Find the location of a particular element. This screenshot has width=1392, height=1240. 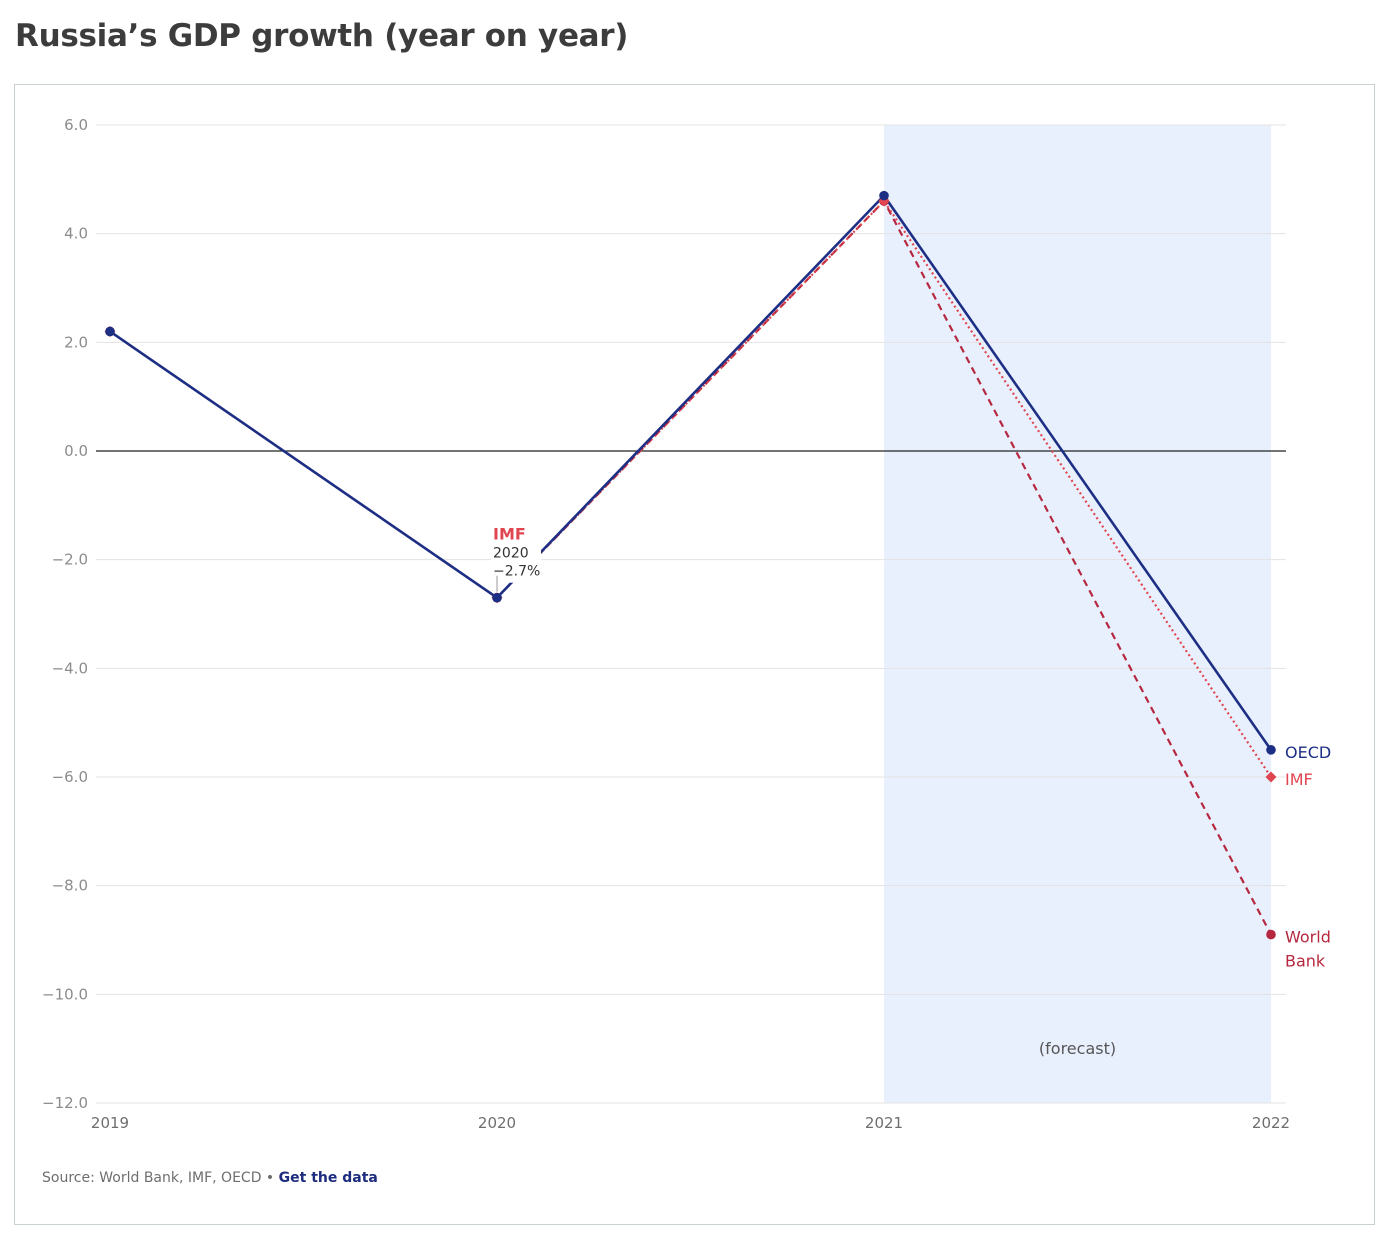

y-tick-label: −4.0 is located at coordinates (70, 668).